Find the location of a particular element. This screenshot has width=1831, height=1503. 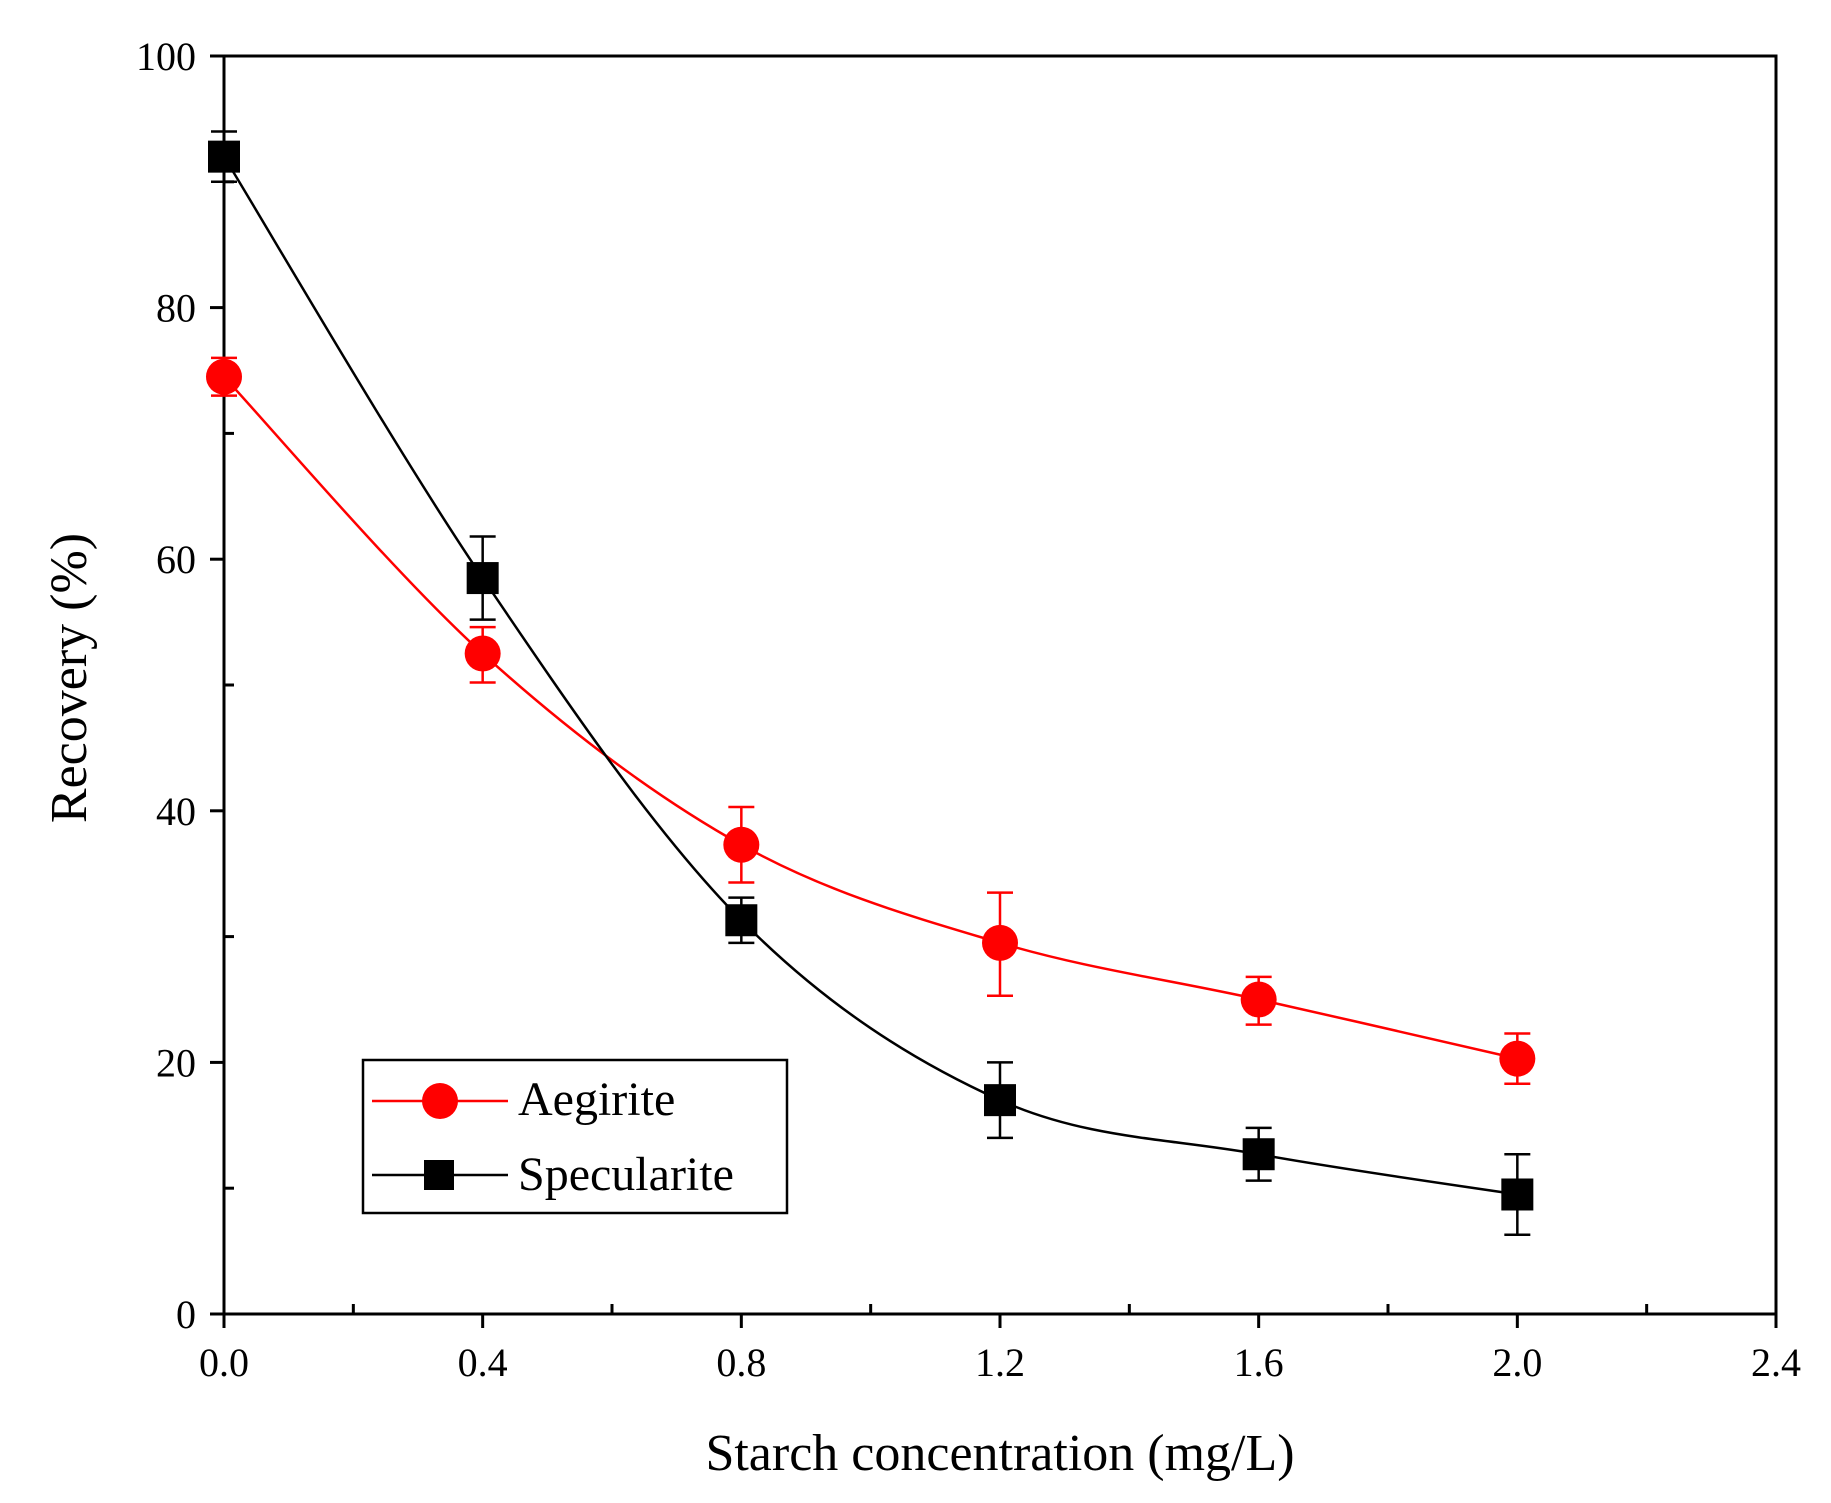

x-axis-title: Starch concentration (mg/L) is located at coordinates (999, 1453).